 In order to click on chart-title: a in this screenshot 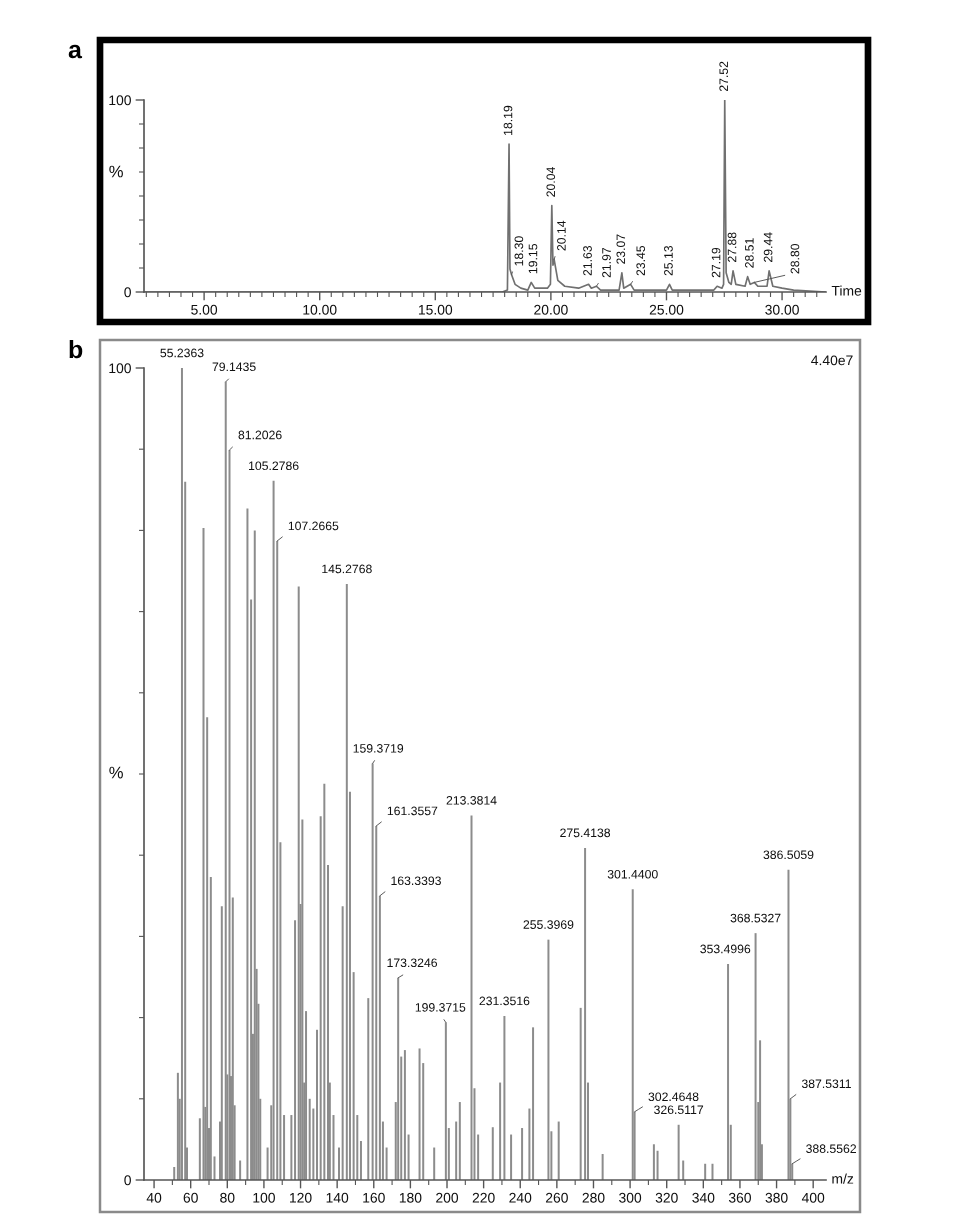, I will do `click(75, 51)`.